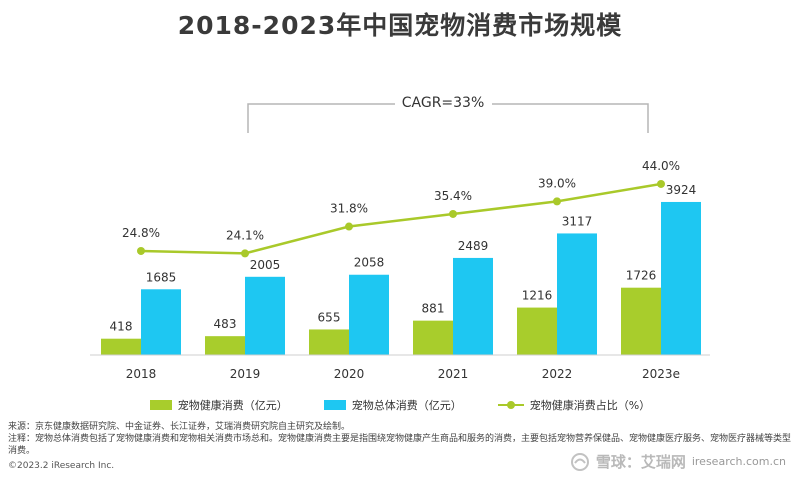 Image resolution: width=800 pixels, height=482 pixels. Describe the element at coordinates (579, 461) in the screenshot. I see `snowball-logo-icon` at that location.